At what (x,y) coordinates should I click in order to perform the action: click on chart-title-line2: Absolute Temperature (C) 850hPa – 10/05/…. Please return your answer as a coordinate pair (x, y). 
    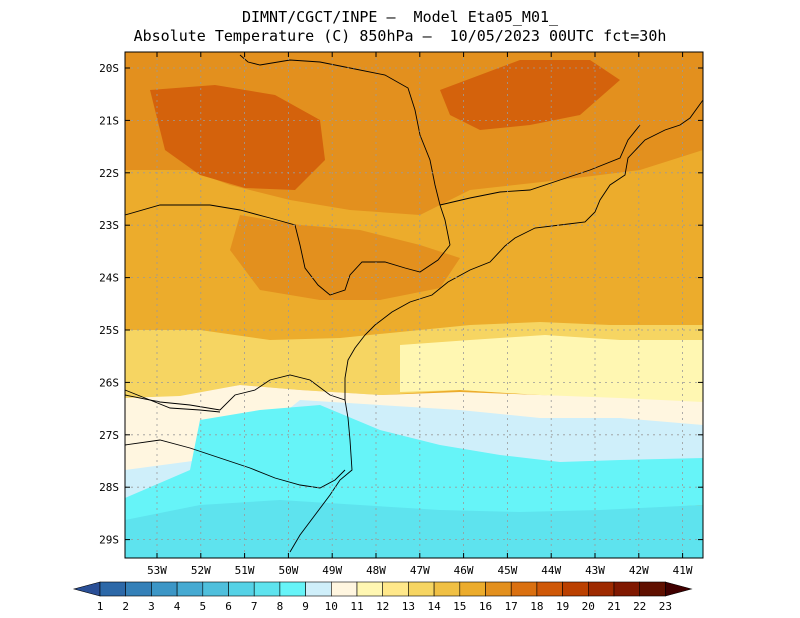
    Looking at the image, I should click on (400, 36).